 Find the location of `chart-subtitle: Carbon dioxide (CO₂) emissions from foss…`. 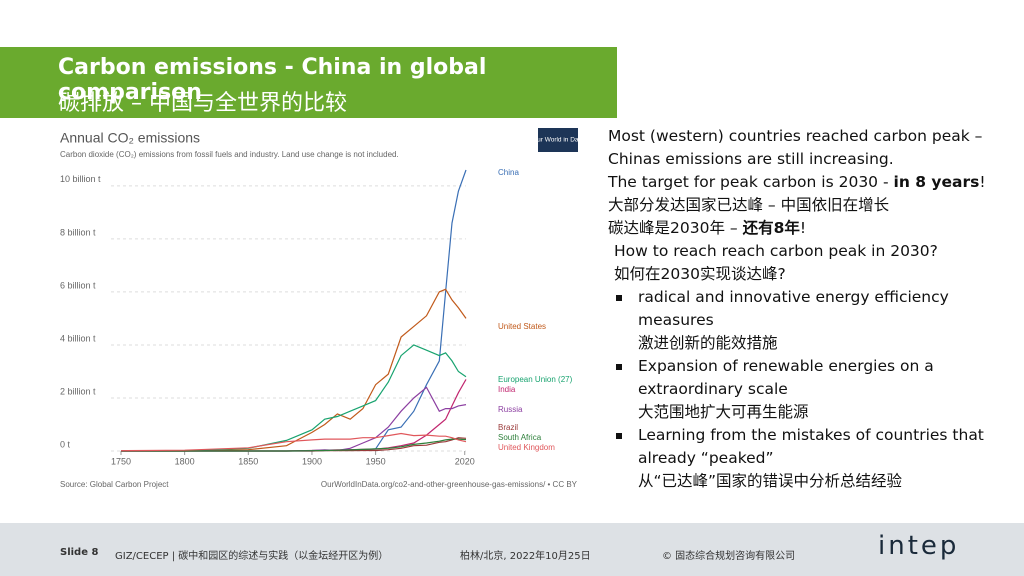

chart-subtitle: Carbon dioxide (CO₂) emissions from foss… is located at coordinates (229, 154).